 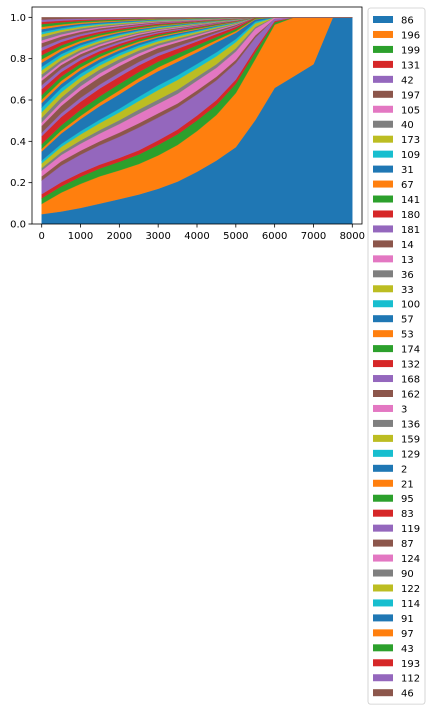 What do you see at coordinates (410, 50) in the screenshot?
I see `legend-label: 199` at bounding box center [410, 50].